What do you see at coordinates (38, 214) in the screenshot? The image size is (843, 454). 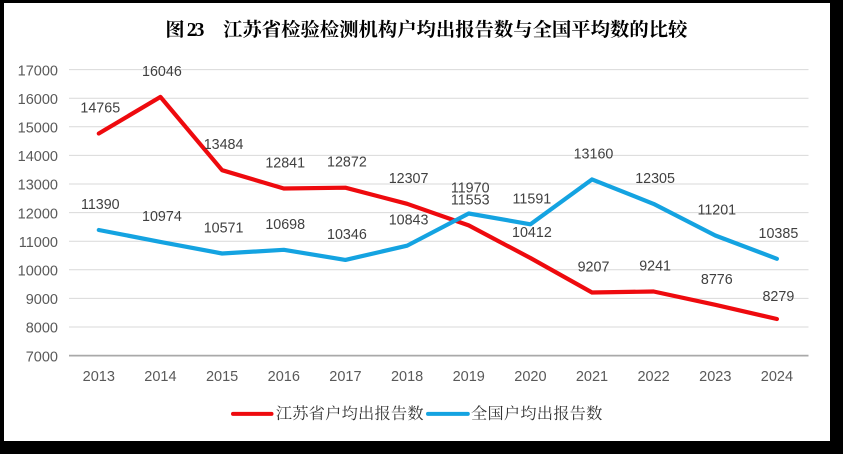 I see `svg-text: 12000` at bounding box center [38, 214].